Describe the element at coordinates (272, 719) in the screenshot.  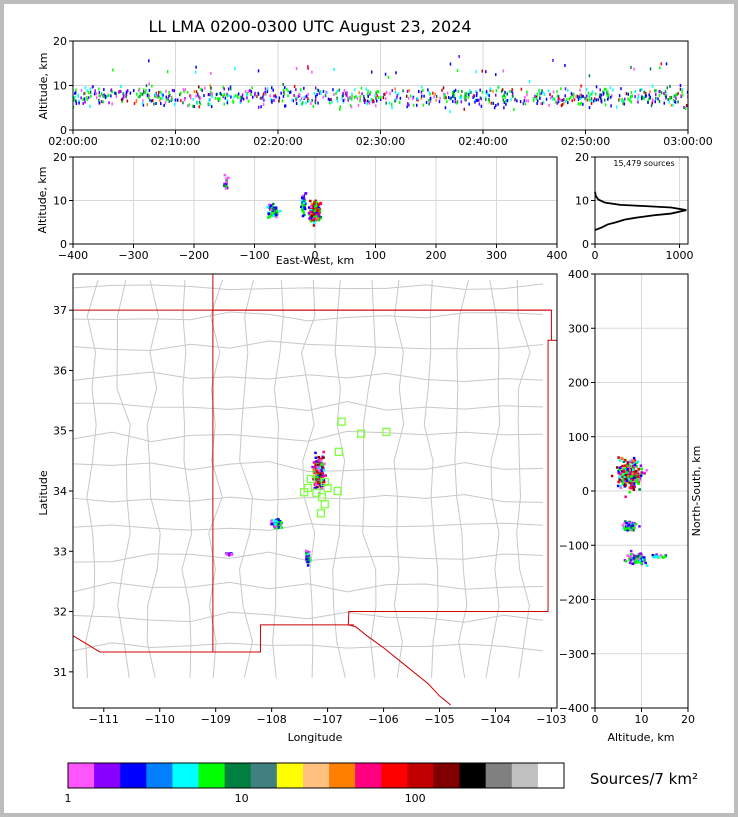
I see `plan-map-xtick-label: −108` at that location.